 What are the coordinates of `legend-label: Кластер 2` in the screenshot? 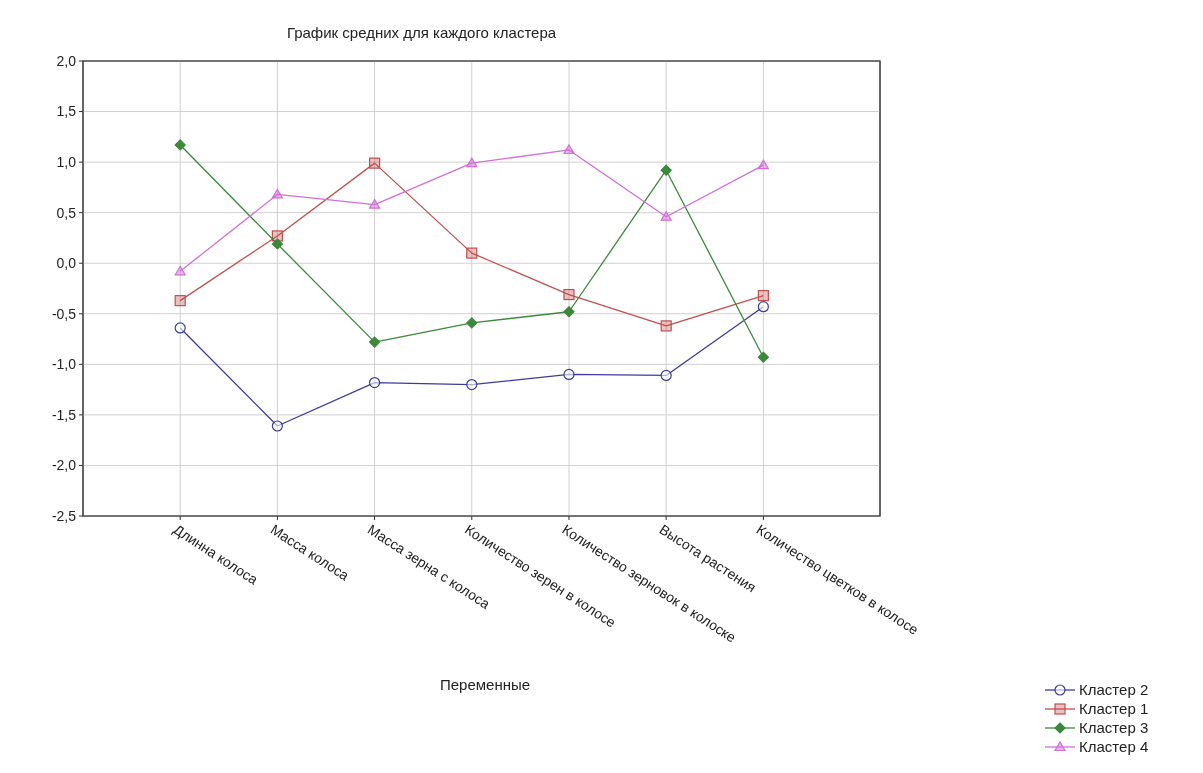 It's located at (1114, 690).